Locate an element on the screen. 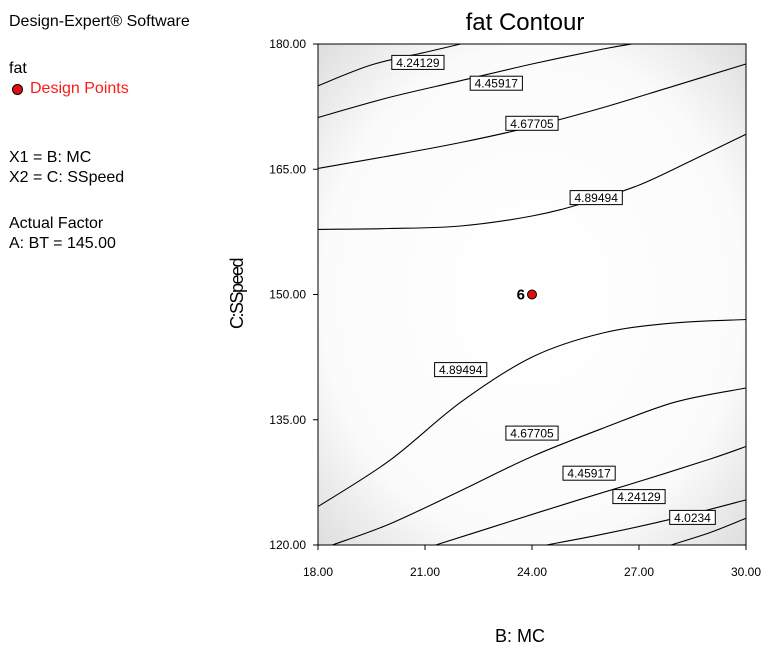 The width and height of the screenshot is (768, 653). y-tick-label: 120.00 is located at coordinates (287, 545).